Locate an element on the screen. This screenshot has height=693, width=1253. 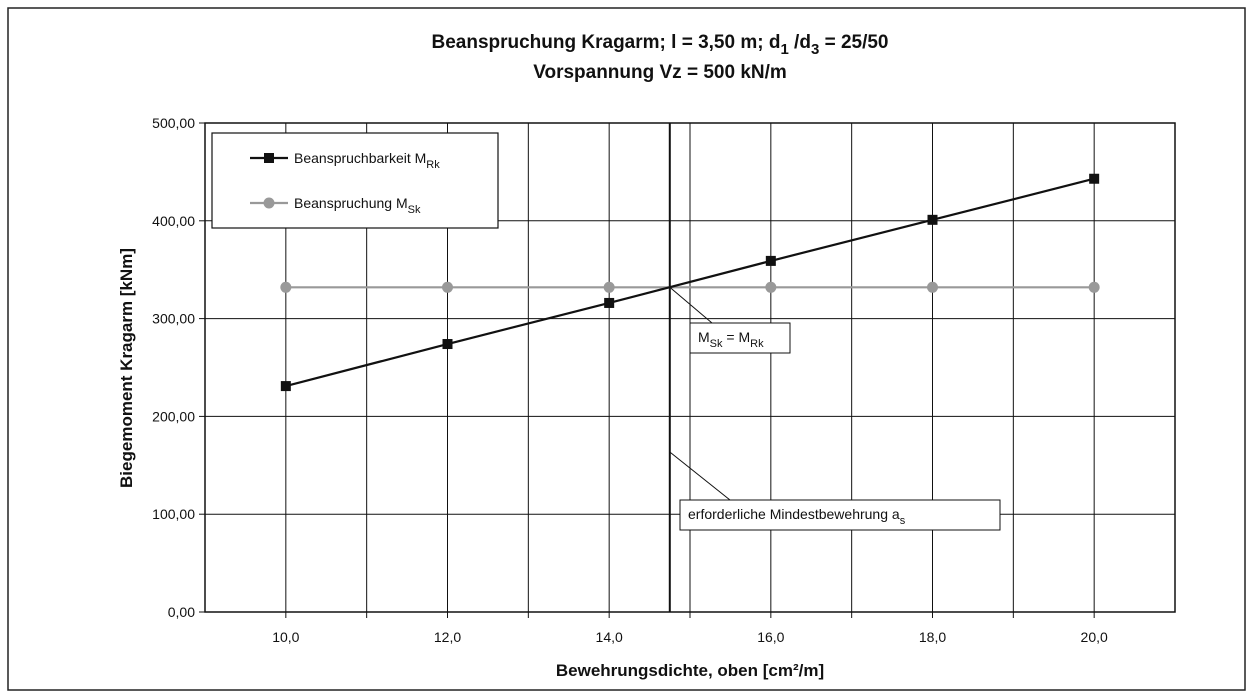
y-tick-label: 500,00 is located at coordinates (173, 123).